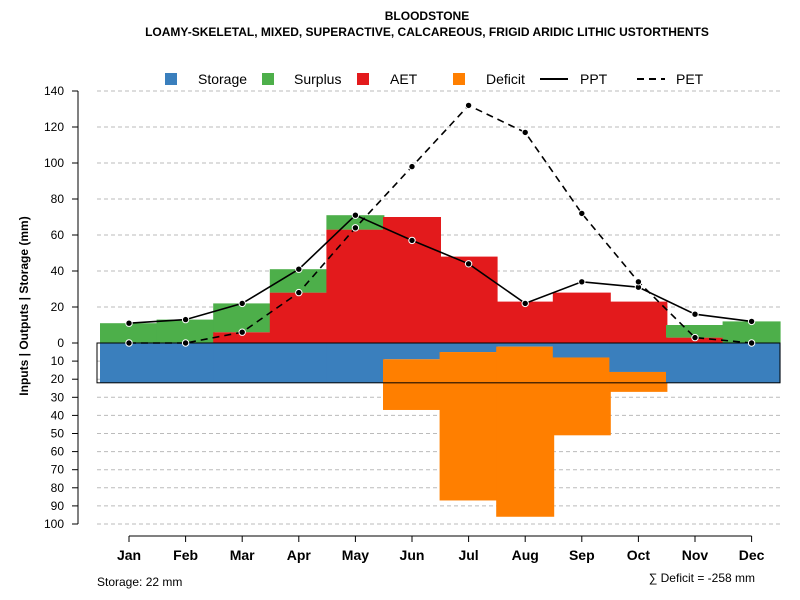 This screenshot has height=600, width=800. What do you see at coordinates (434, 79) in the screenshot?
I see `legend: Storage Surplus AET Deficit PPT PET` at bounding box center [434, 79].